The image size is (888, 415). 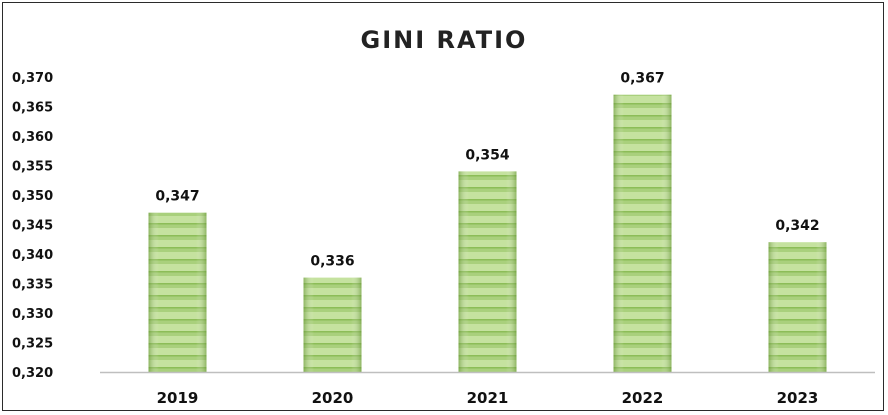 I want to click on x-tick-label: 2021, so click(x=488, y=398).